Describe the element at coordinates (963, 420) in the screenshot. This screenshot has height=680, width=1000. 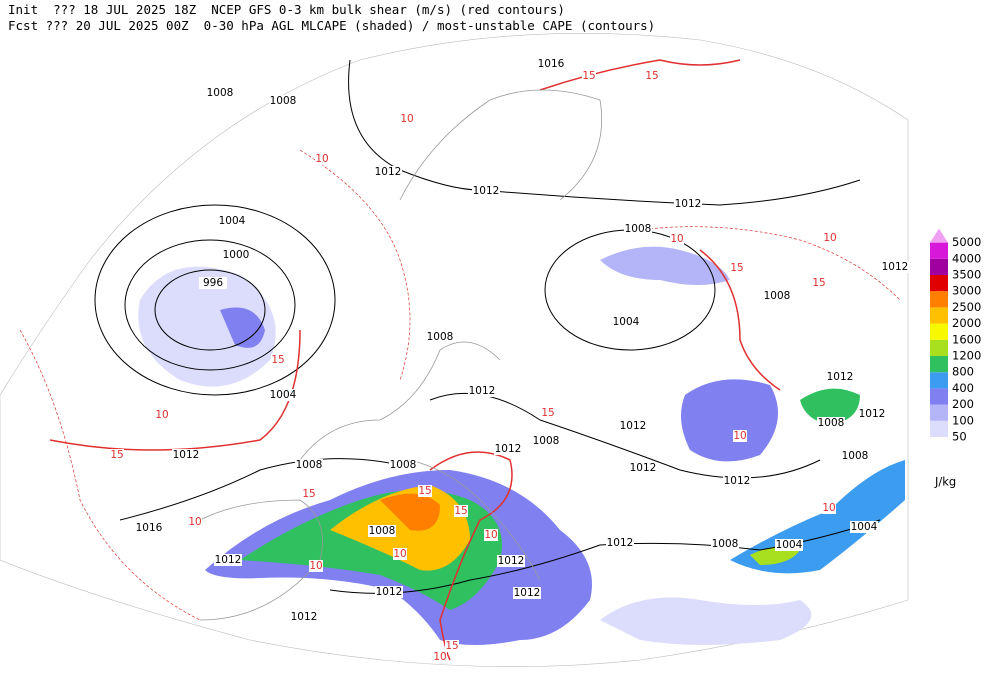
I see `colorbar-label: 100` at that location.